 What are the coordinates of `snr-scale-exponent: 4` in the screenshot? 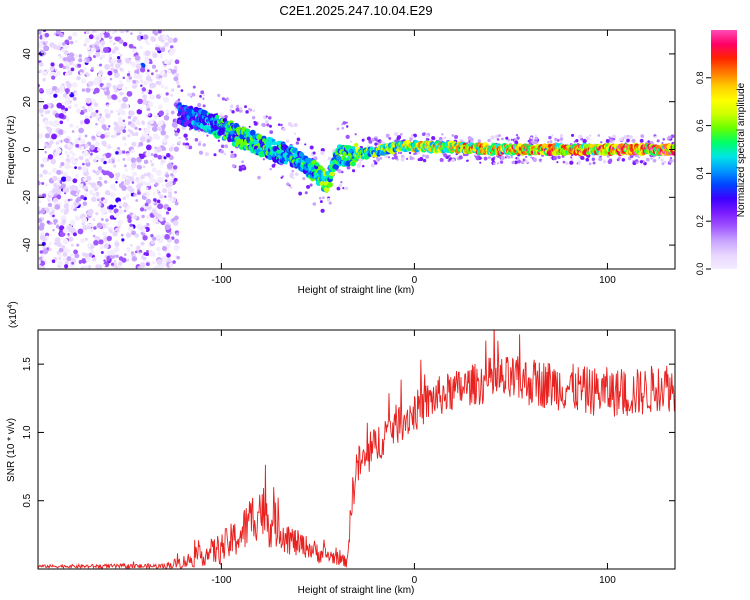 It's located at (10, 307).